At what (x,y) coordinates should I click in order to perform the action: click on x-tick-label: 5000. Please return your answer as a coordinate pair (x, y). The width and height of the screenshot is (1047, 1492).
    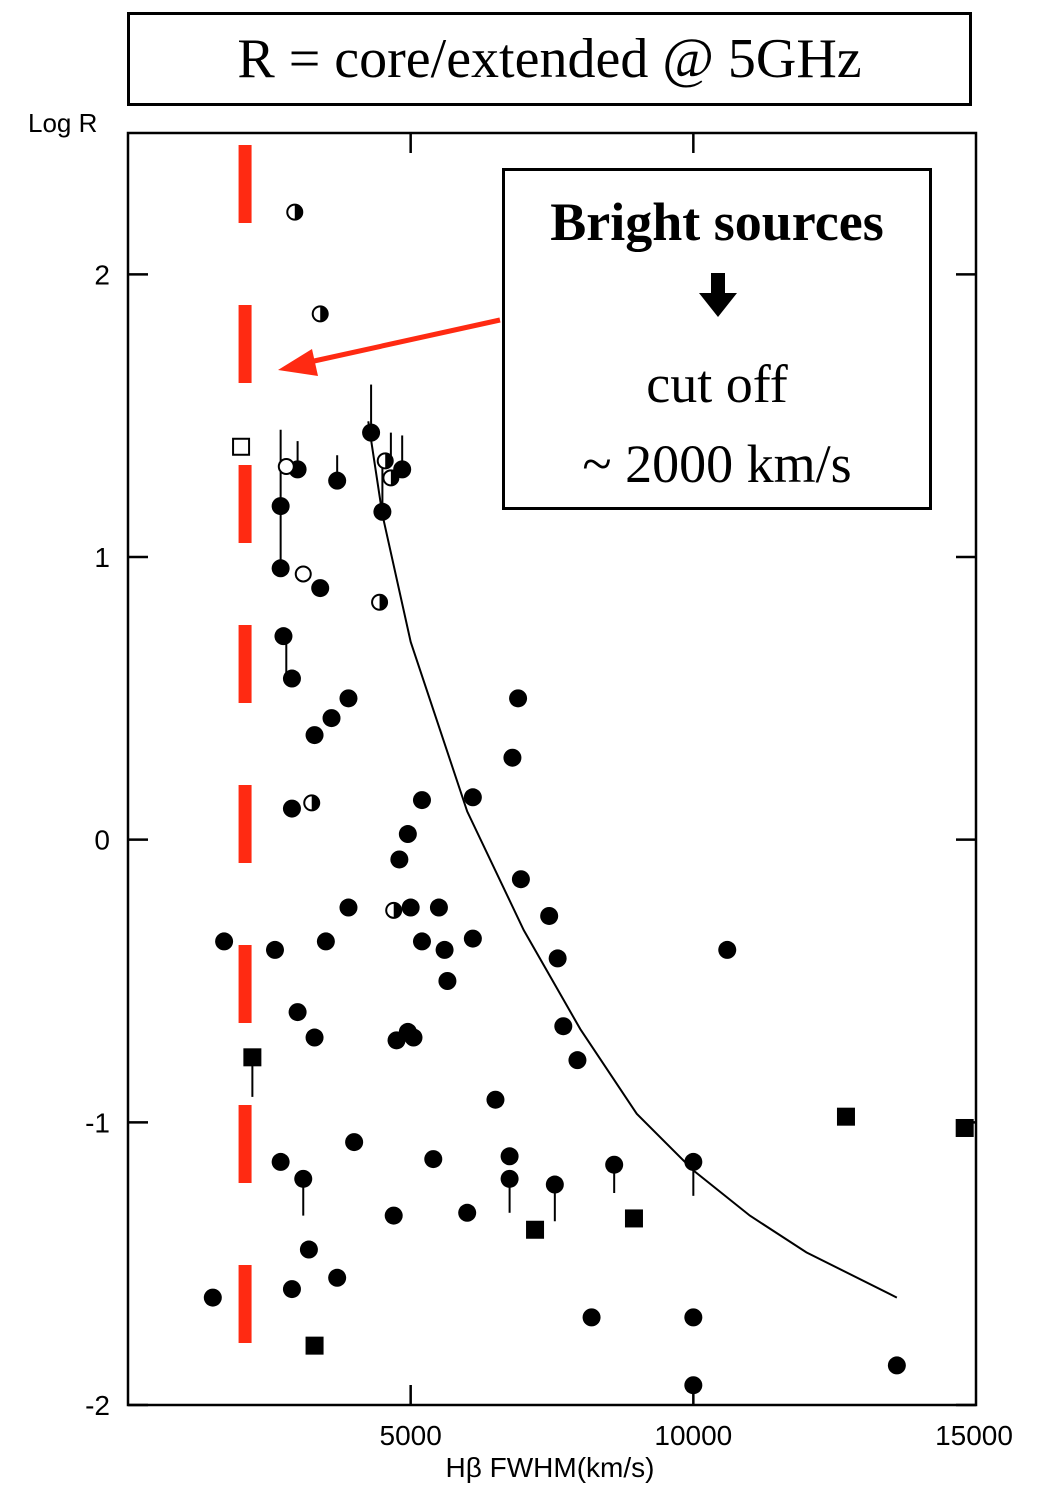
    Looking at the image, I should click on (411, 1435).